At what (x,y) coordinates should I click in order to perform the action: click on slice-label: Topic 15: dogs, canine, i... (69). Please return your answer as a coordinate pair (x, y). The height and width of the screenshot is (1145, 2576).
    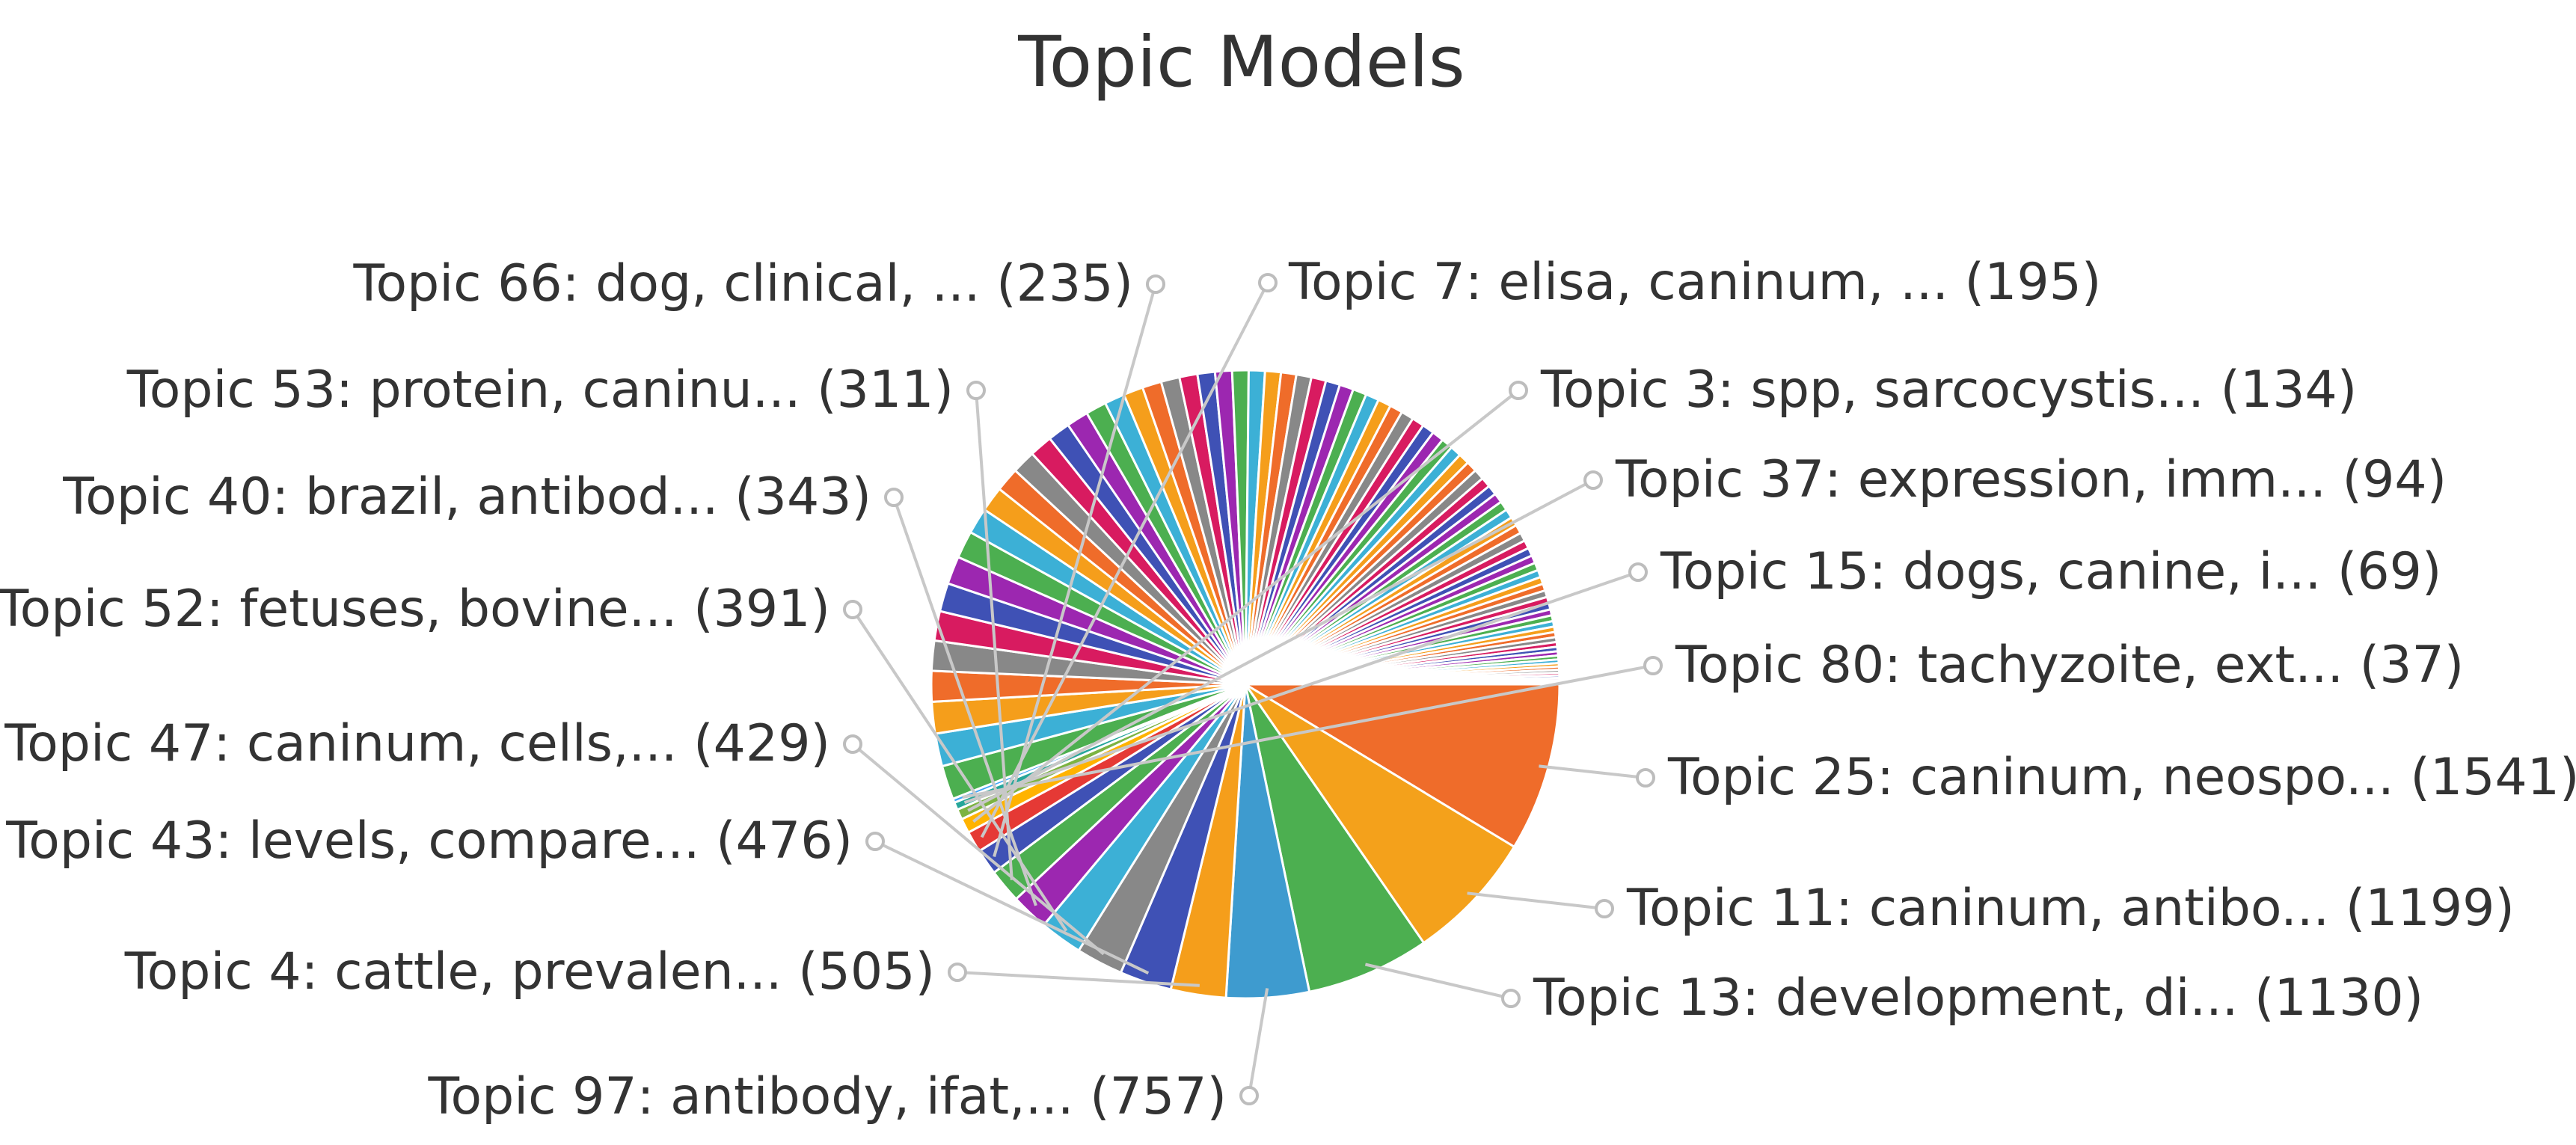
    Looking at the image, I should click on (2050, 571).